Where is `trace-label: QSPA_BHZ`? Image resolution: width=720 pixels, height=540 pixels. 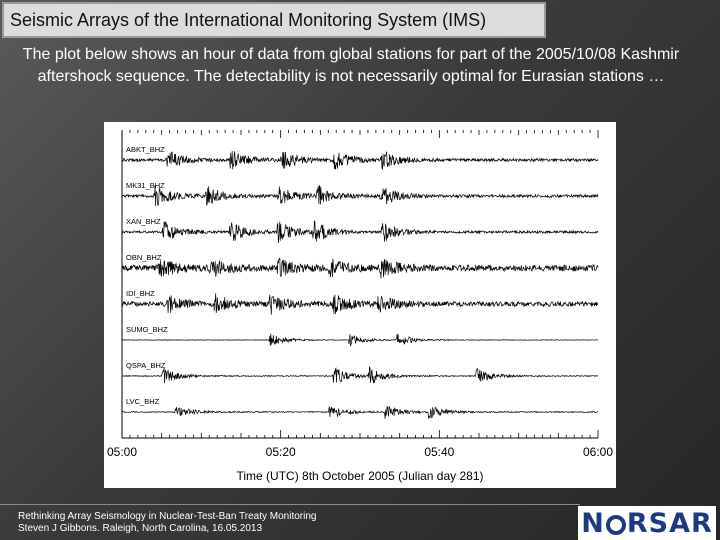
trace-label: QSPA_BHZ is located at coordinates (146, 365).